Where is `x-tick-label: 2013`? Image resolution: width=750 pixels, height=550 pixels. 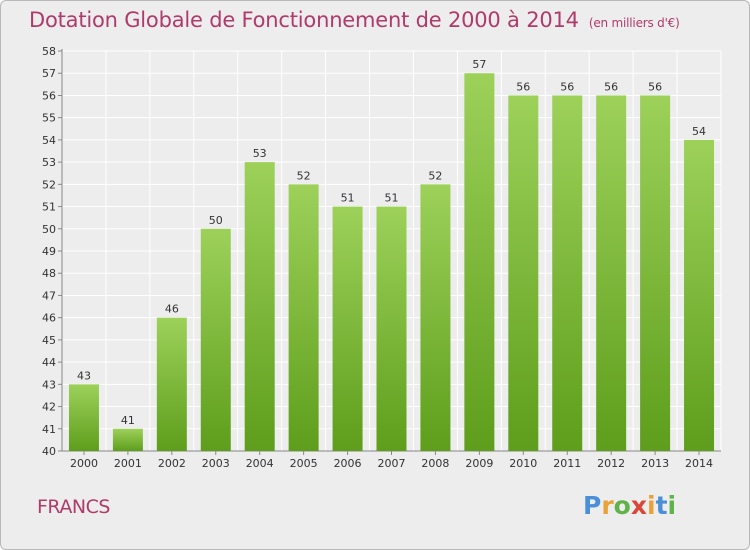 x-tick-label: 2013 is located at coordinates (655, 463).